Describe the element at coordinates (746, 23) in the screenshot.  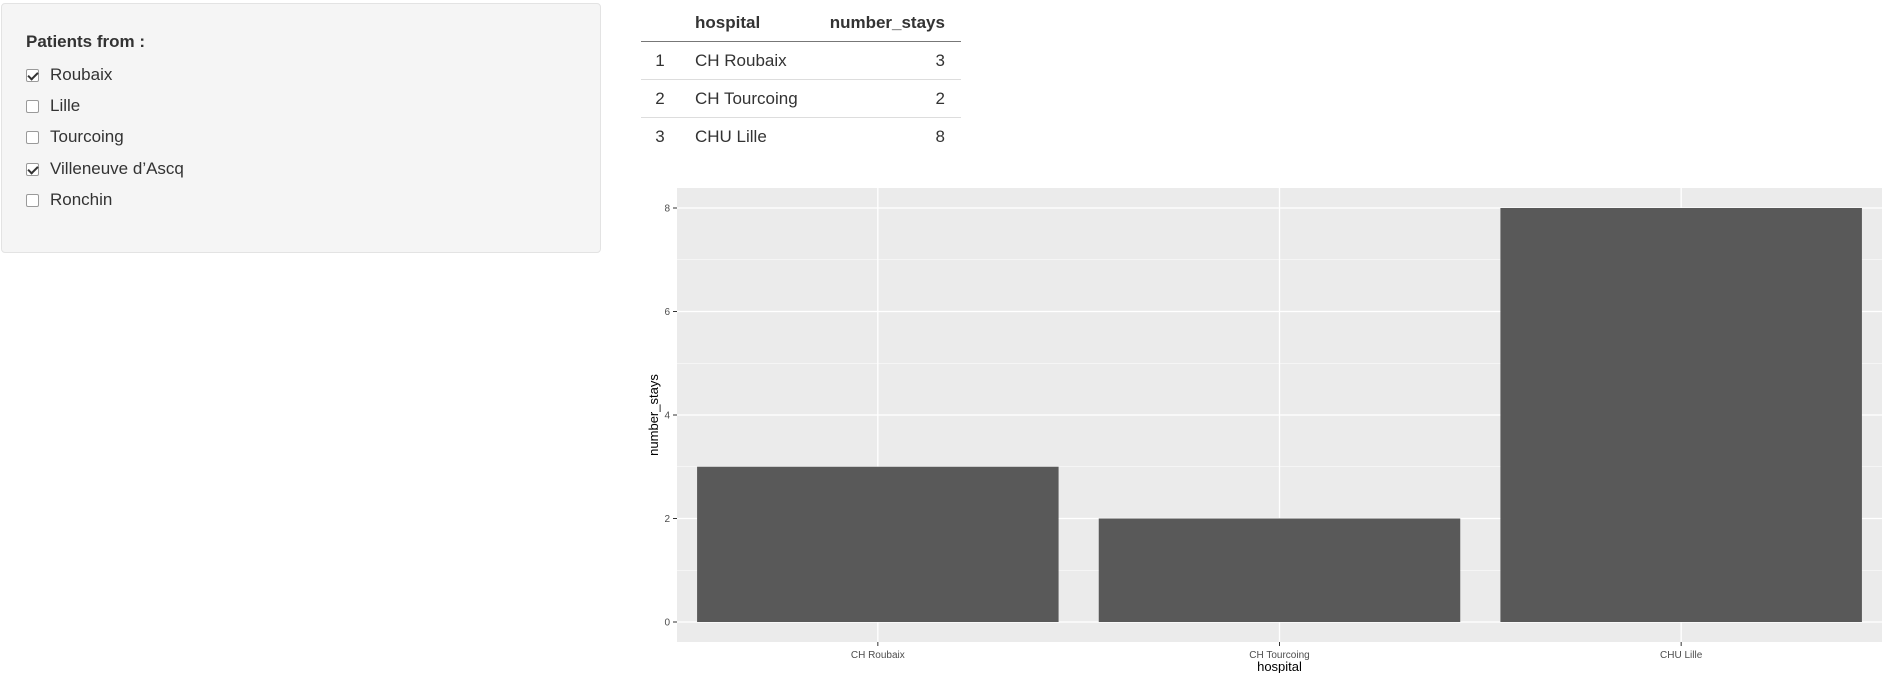
I see `column-header-hospital: hospital` at that location.